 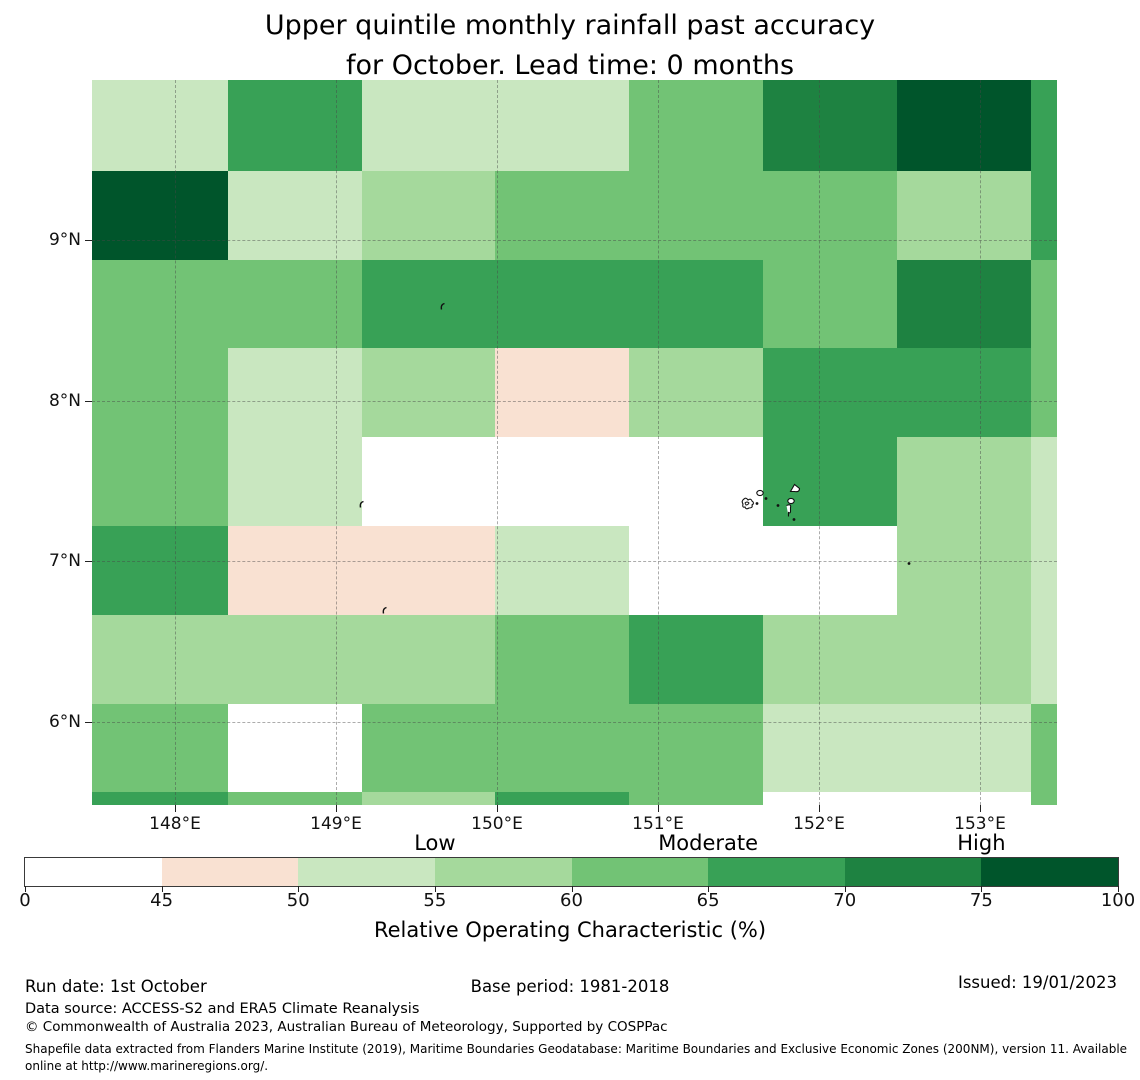 What do you see at coordinates (708, 900) in the screenshot?
I see `colorbar-tick-label: 65` at bounding box center [708, 900].